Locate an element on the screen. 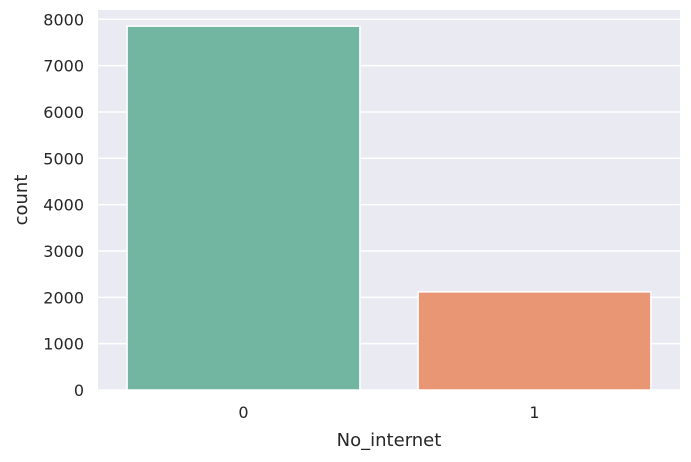  y-tick-label: 2000 is located at coordinates (63, 297).